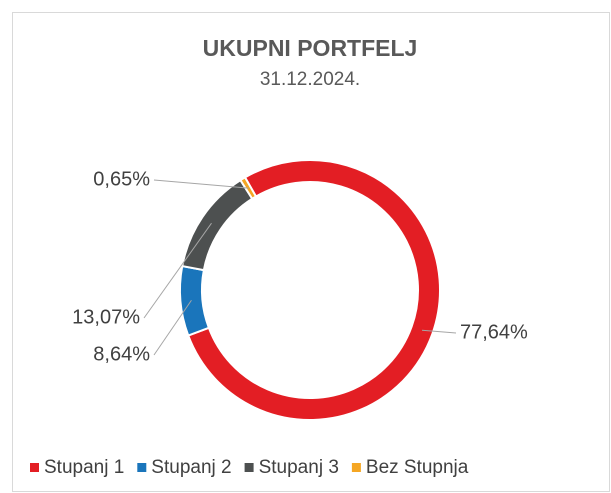 The height and width of the screenshot is (493, 611). What do you see at coordinates (84, 467) in the screenshot?
I see `legend-label: Stupanj 1` at bounding box center [84, 467].